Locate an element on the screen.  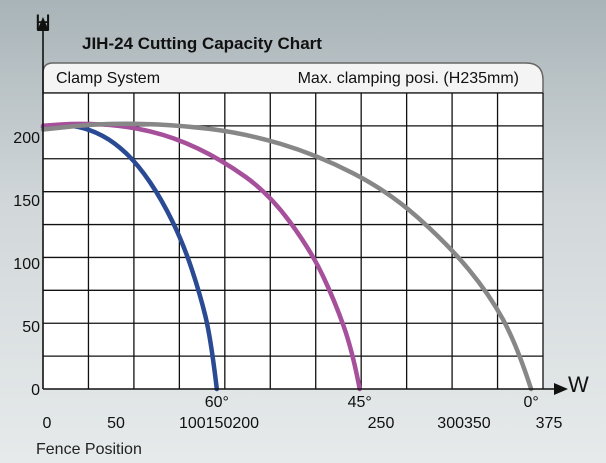
angle-label-2: 0° is located at coordinates (530, 402).